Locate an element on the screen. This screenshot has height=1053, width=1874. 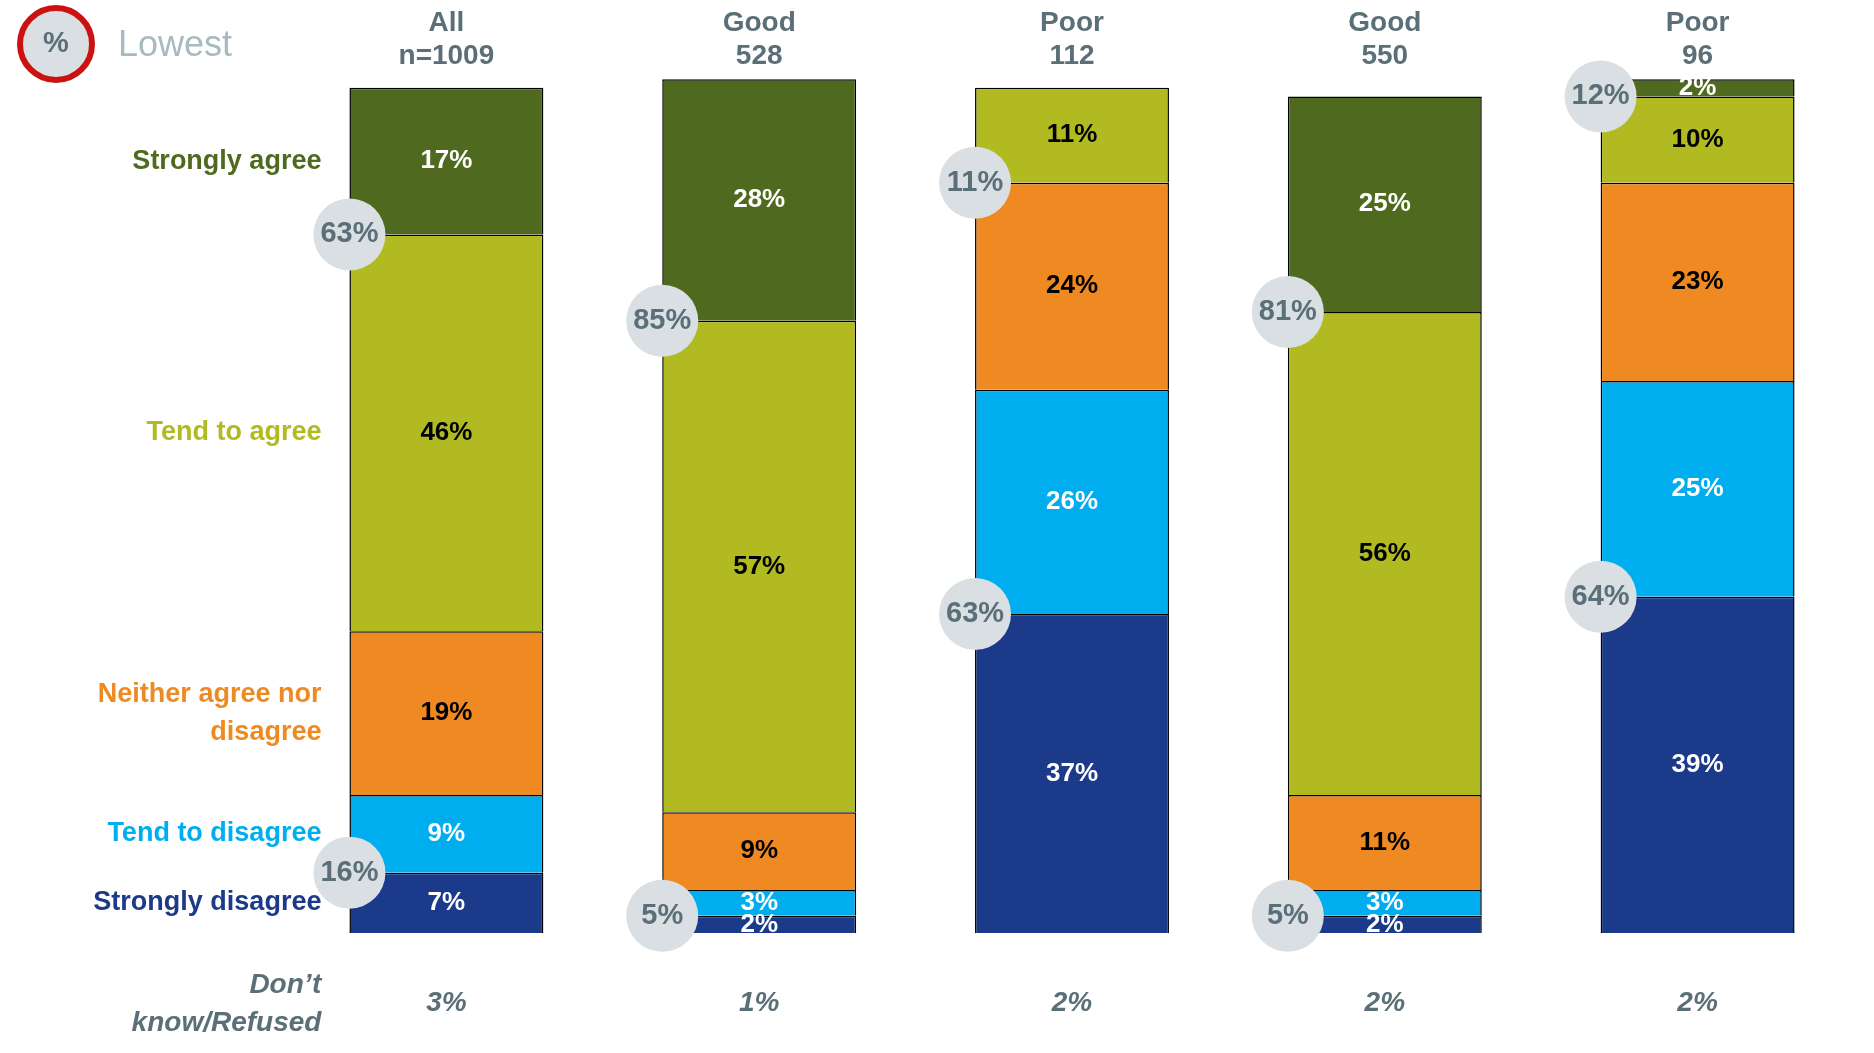
text: Lowest is located at coordinates (175, 43).